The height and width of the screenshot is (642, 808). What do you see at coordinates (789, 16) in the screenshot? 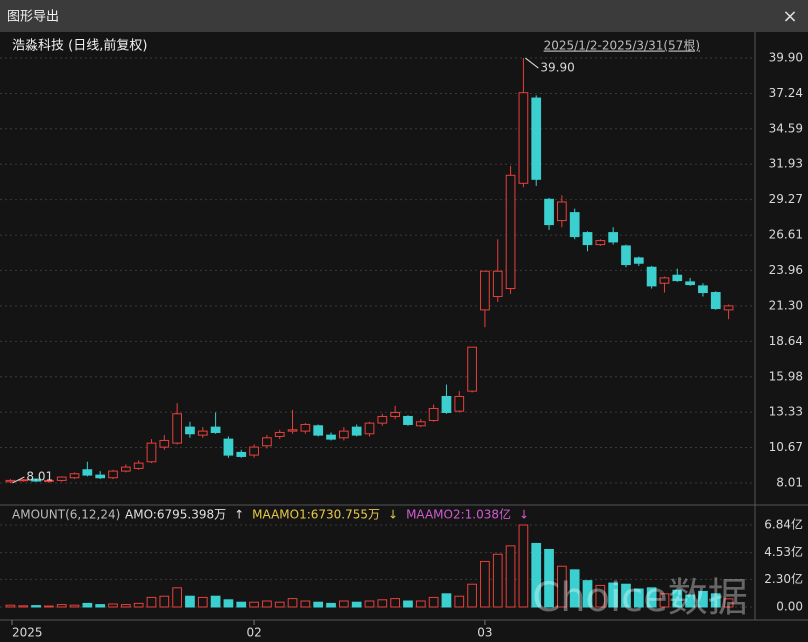
I see `close-button: ×` at bounding box center [789, 16].